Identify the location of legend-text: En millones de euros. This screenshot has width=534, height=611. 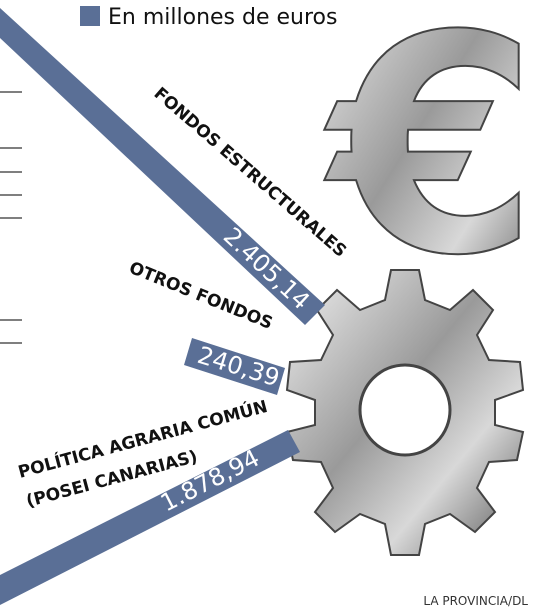
(222, 17).